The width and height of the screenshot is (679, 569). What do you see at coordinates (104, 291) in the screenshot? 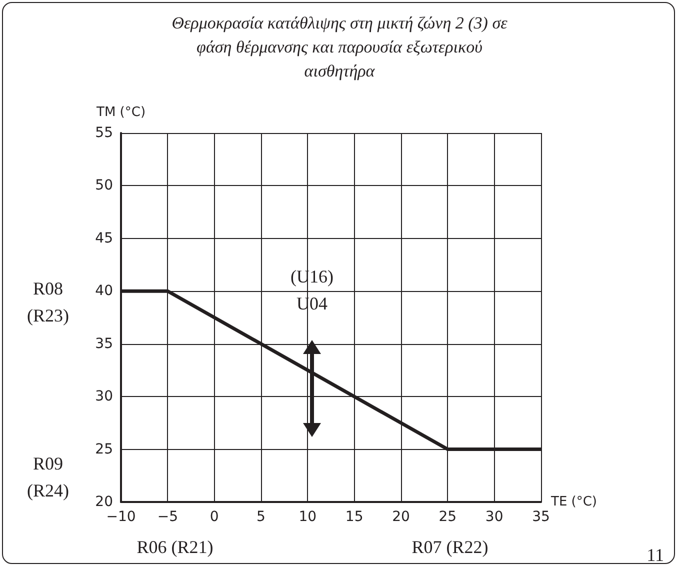
I see `y-tick-label: 40` at bounding box center [104, 291].